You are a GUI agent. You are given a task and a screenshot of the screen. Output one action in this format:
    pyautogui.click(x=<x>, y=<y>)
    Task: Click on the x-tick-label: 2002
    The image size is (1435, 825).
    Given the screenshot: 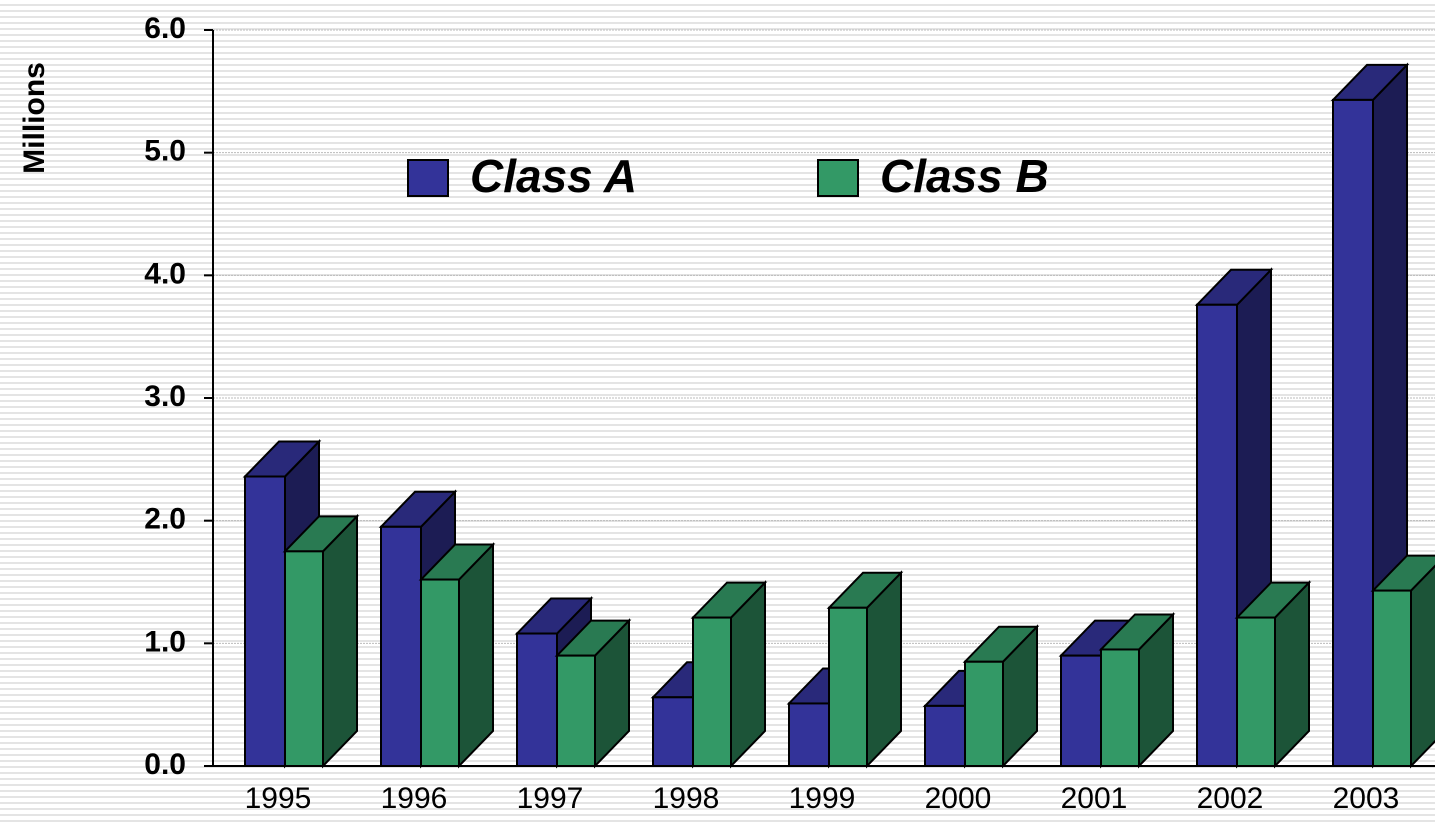 What is the action you would take?
    pyautogui.click(x=1230, y=798)
    